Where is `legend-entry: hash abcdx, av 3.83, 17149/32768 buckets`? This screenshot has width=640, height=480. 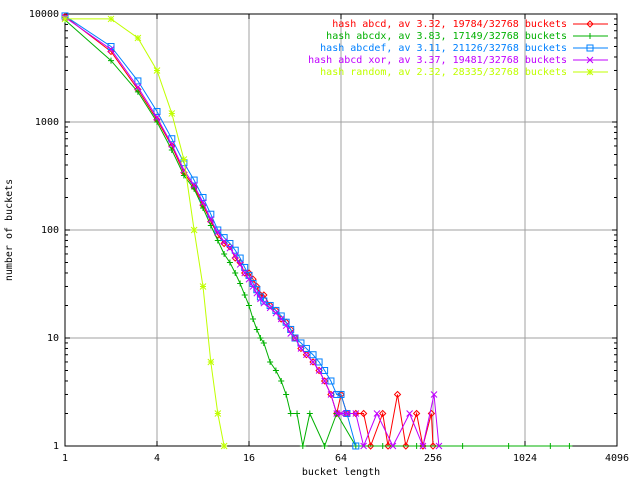
legend-entry: hash abcdx, av 3.83, 17149/32768 buckets is located at coordinates (467, 36).